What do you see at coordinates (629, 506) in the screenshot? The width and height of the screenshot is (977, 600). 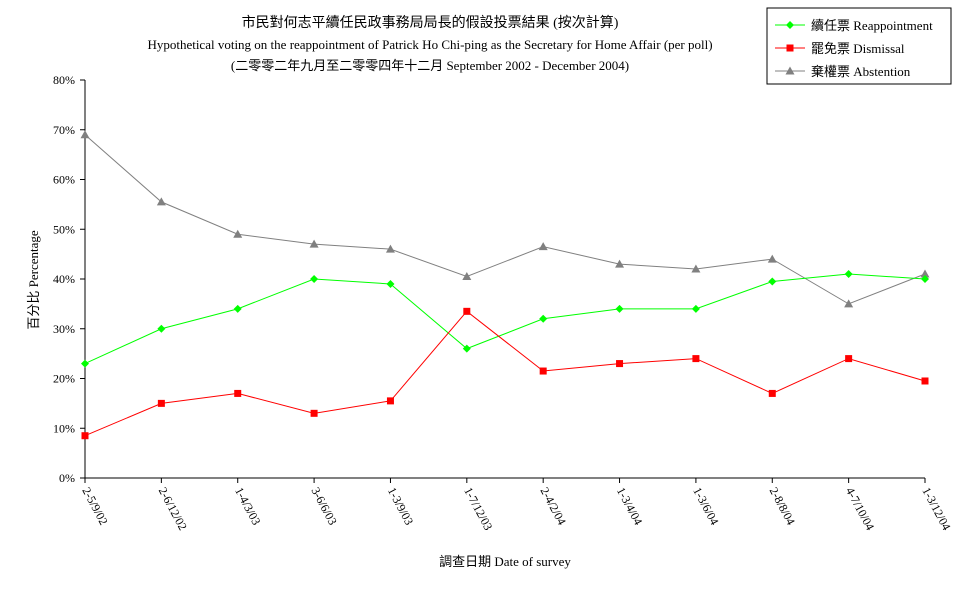 I see `x-tick-label: 1-3/4/04` at bounding box center [629, 506].